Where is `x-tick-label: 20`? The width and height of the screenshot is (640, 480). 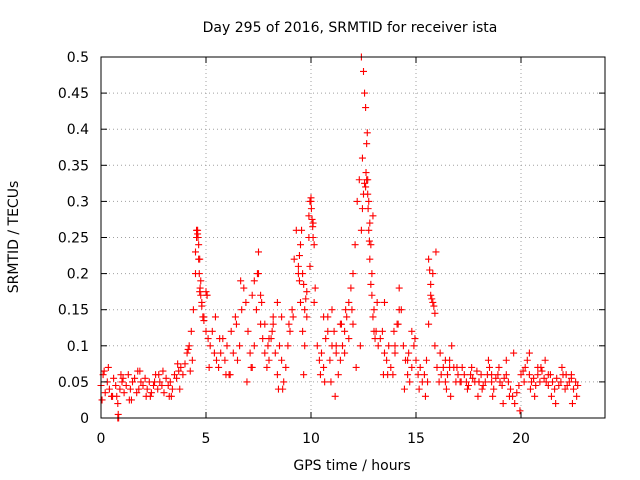
x-tick-label: 20 is located at coordinates (521, 439).